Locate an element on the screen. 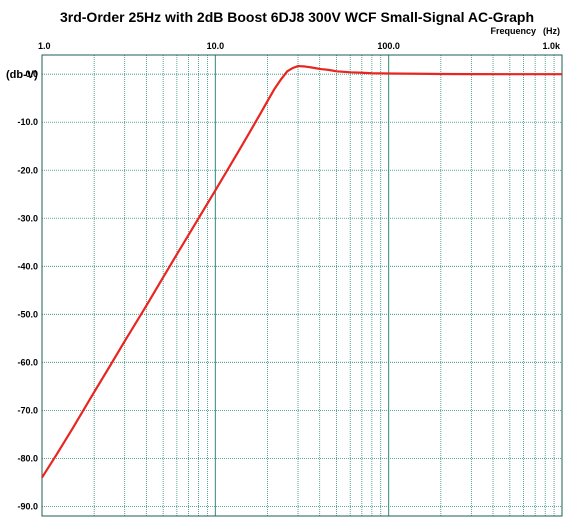 The width and height of the screenshot is (578, 525). y-tick-label: 0.0 is located at coordinates (31, 74).